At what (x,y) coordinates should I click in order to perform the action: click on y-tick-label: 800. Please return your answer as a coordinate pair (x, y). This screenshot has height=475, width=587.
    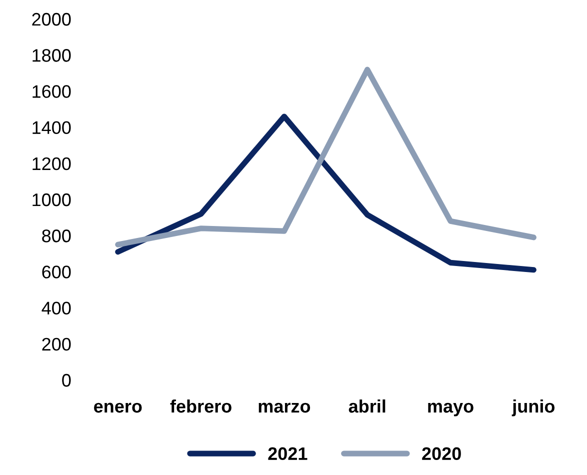
    Looking at the image, I should click on (56, 236).